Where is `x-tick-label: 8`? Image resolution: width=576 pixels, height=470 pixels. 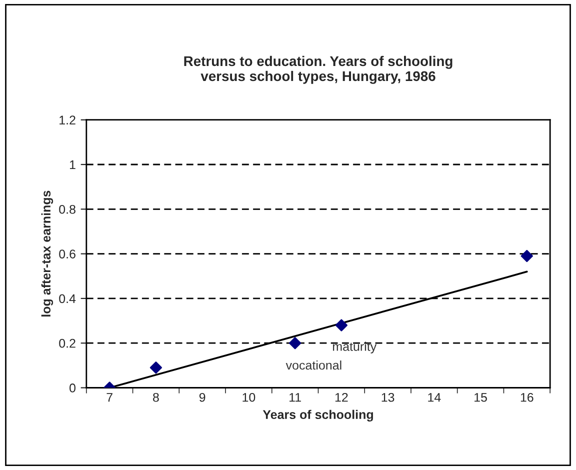
x-tick-label: 8 is located at coordinates (156, 397).